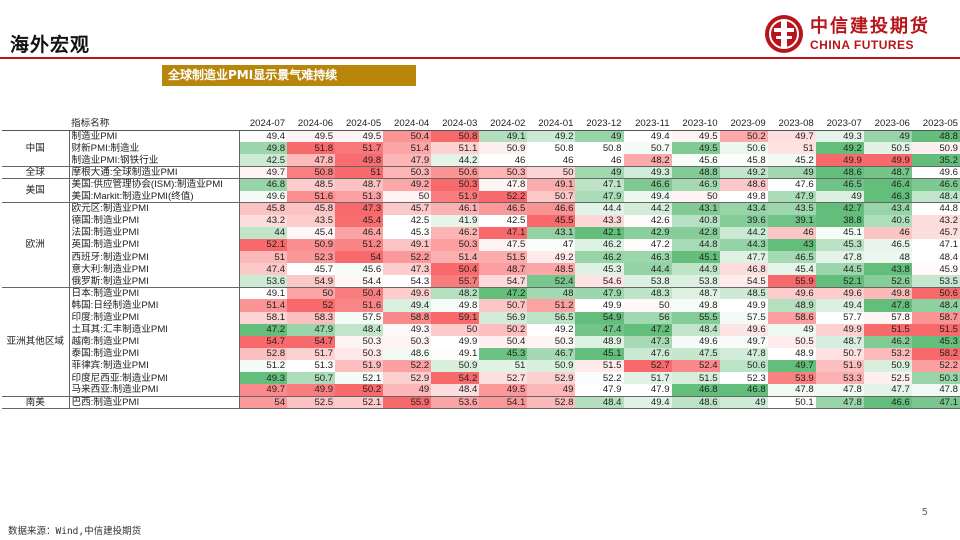 The image size is (960, 540). I want to click on indicator-name: 印度:制造业PMI, so click(154, 317).